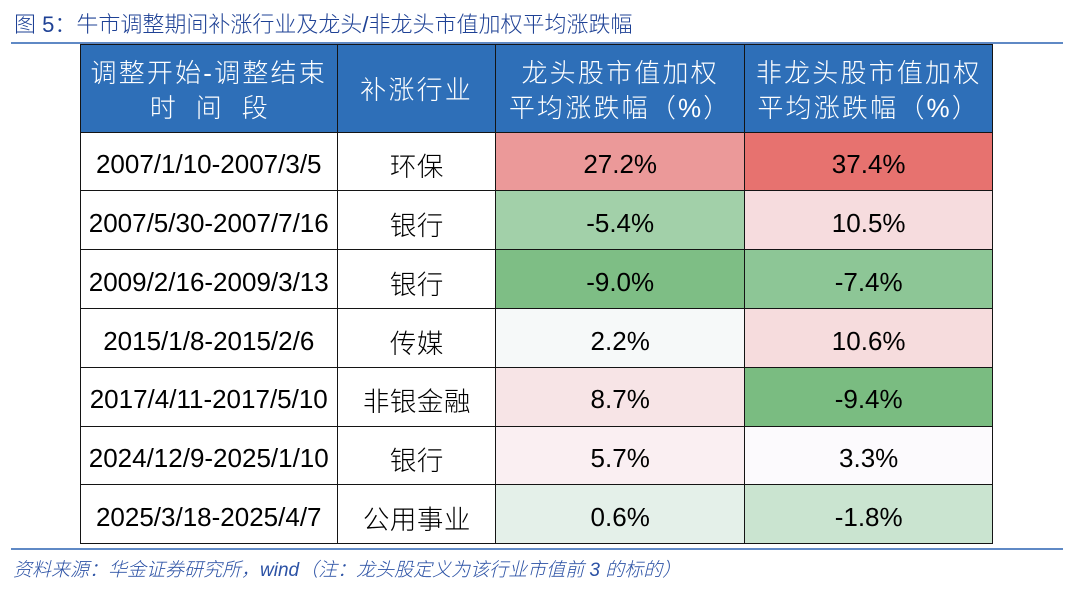 This screenshot has height=594, width=1080. I want to click on table-cell: 37.4%, so click(869, 162).